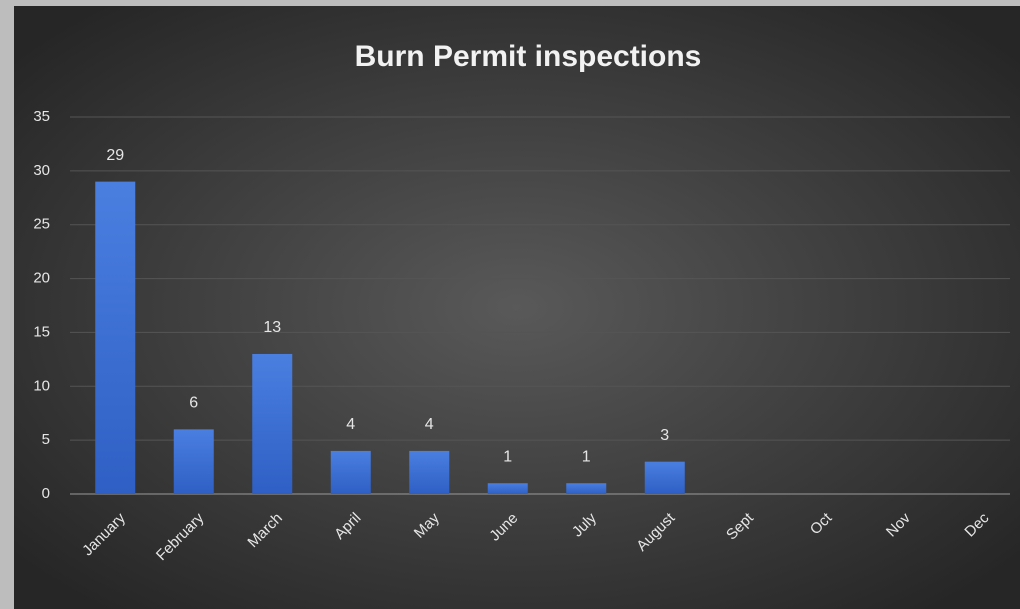 This screenshot has width=1020, height=609. I want to click on data-label: 6, so click(193, 403).